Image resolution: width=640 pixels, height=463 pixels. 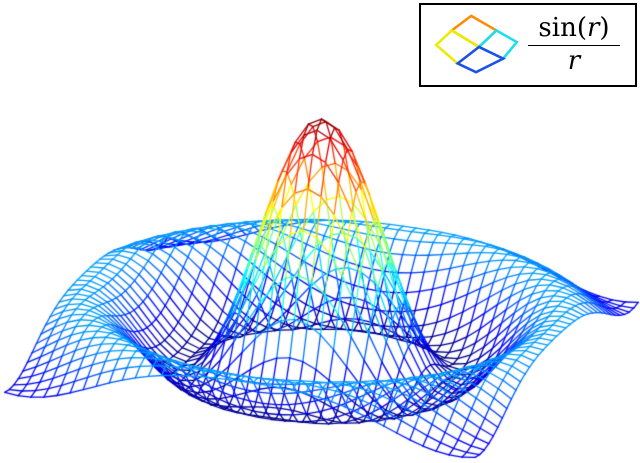 I want to click on legend-label-numerator: sin(r), so click(x=574, y=27).